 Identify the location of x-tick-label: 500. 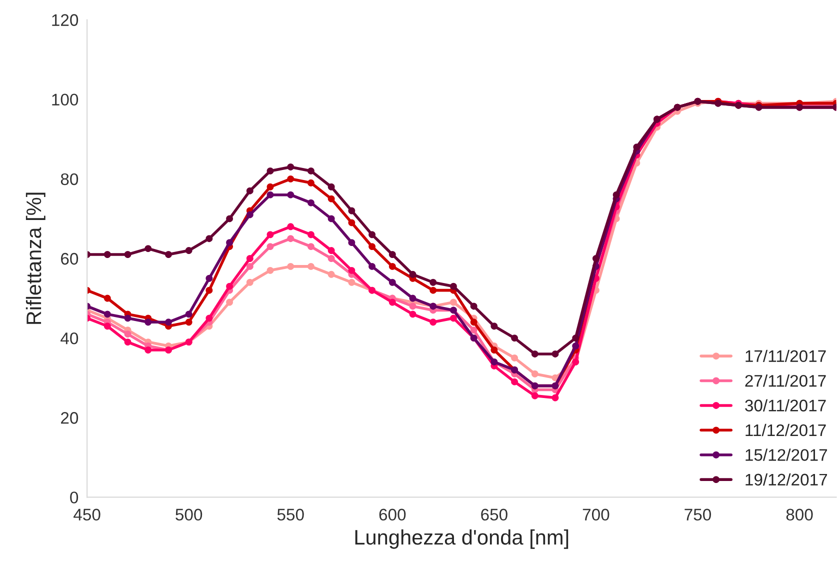
(189, 514).